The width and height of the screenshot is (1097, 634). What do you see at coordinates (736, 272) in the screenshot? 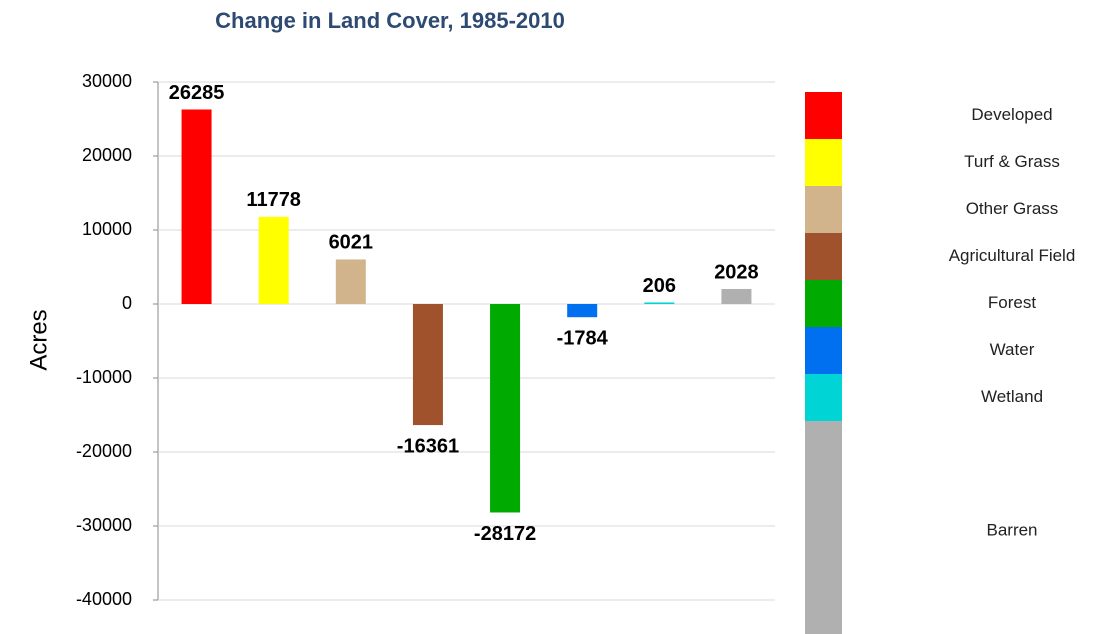
I see `value-label: 2028` at bounding box center [736, 272].